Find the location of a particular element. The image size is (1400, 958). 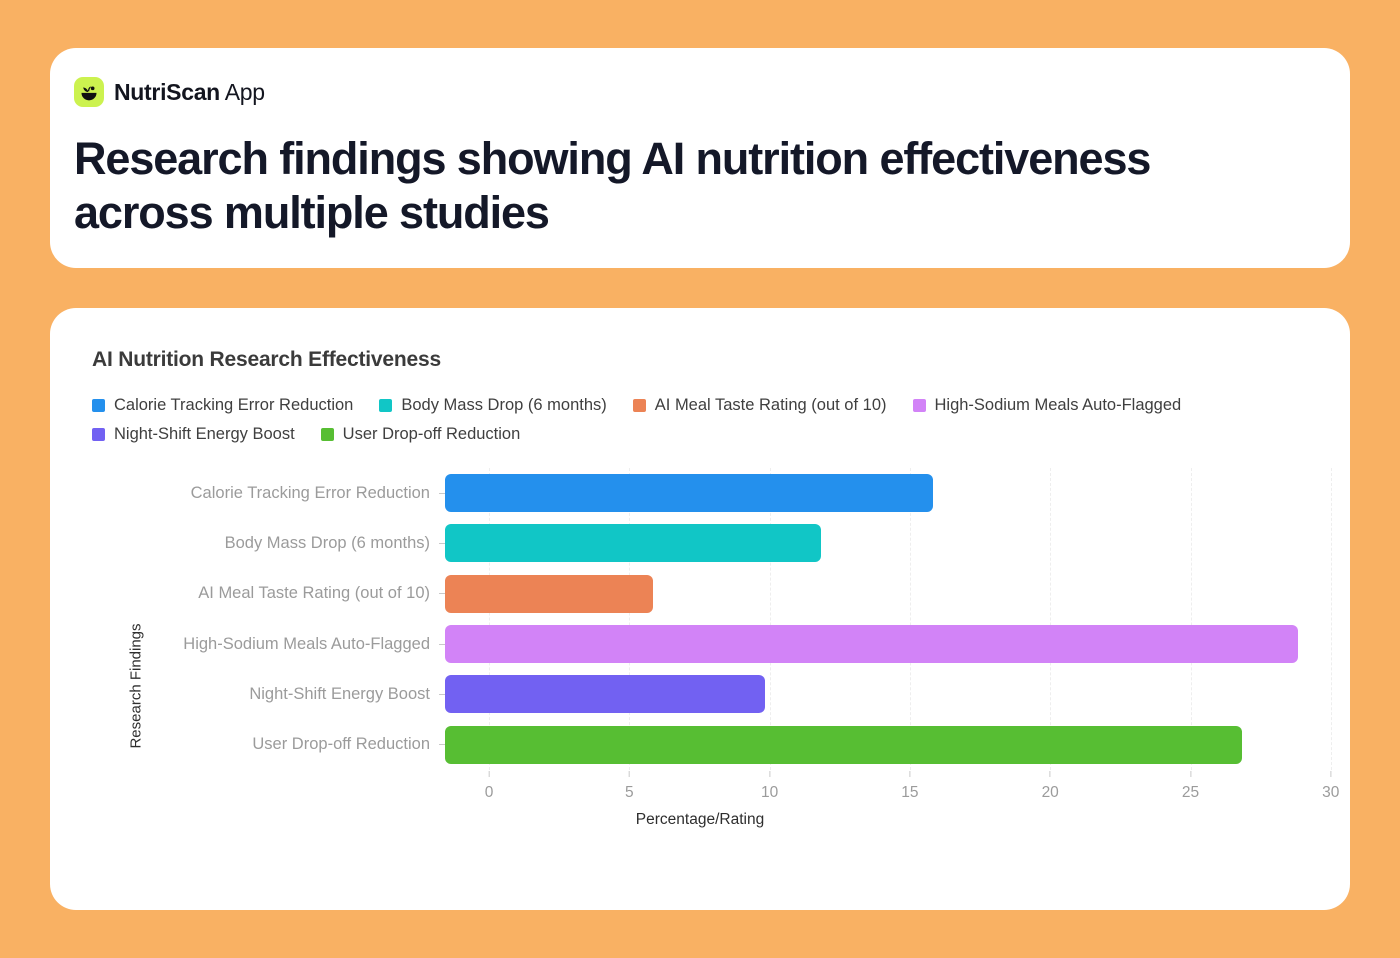

bar-row: Night-Shift Energy Boost is located at coordinates (700, 694).